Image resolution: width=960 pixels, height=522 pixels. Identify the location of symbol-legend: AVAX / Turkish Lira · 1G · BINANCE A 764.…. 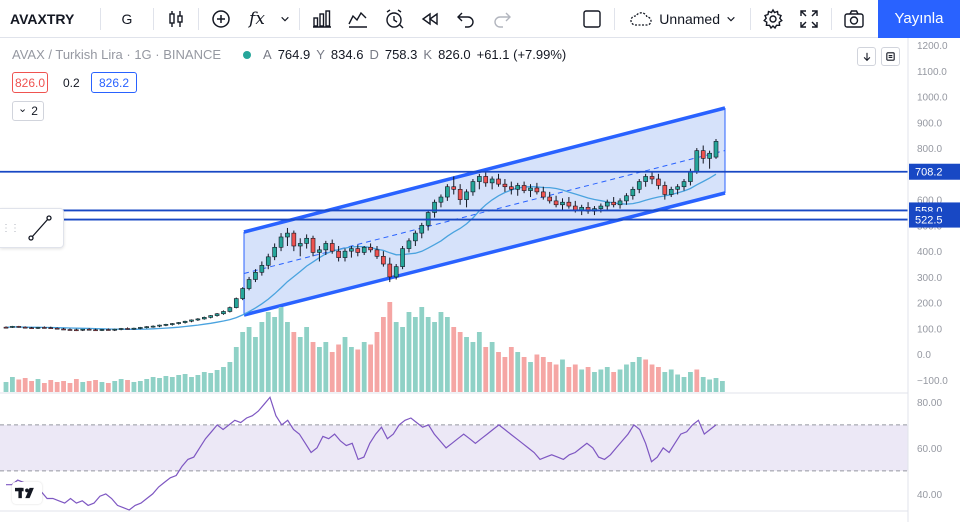
(289, 54).